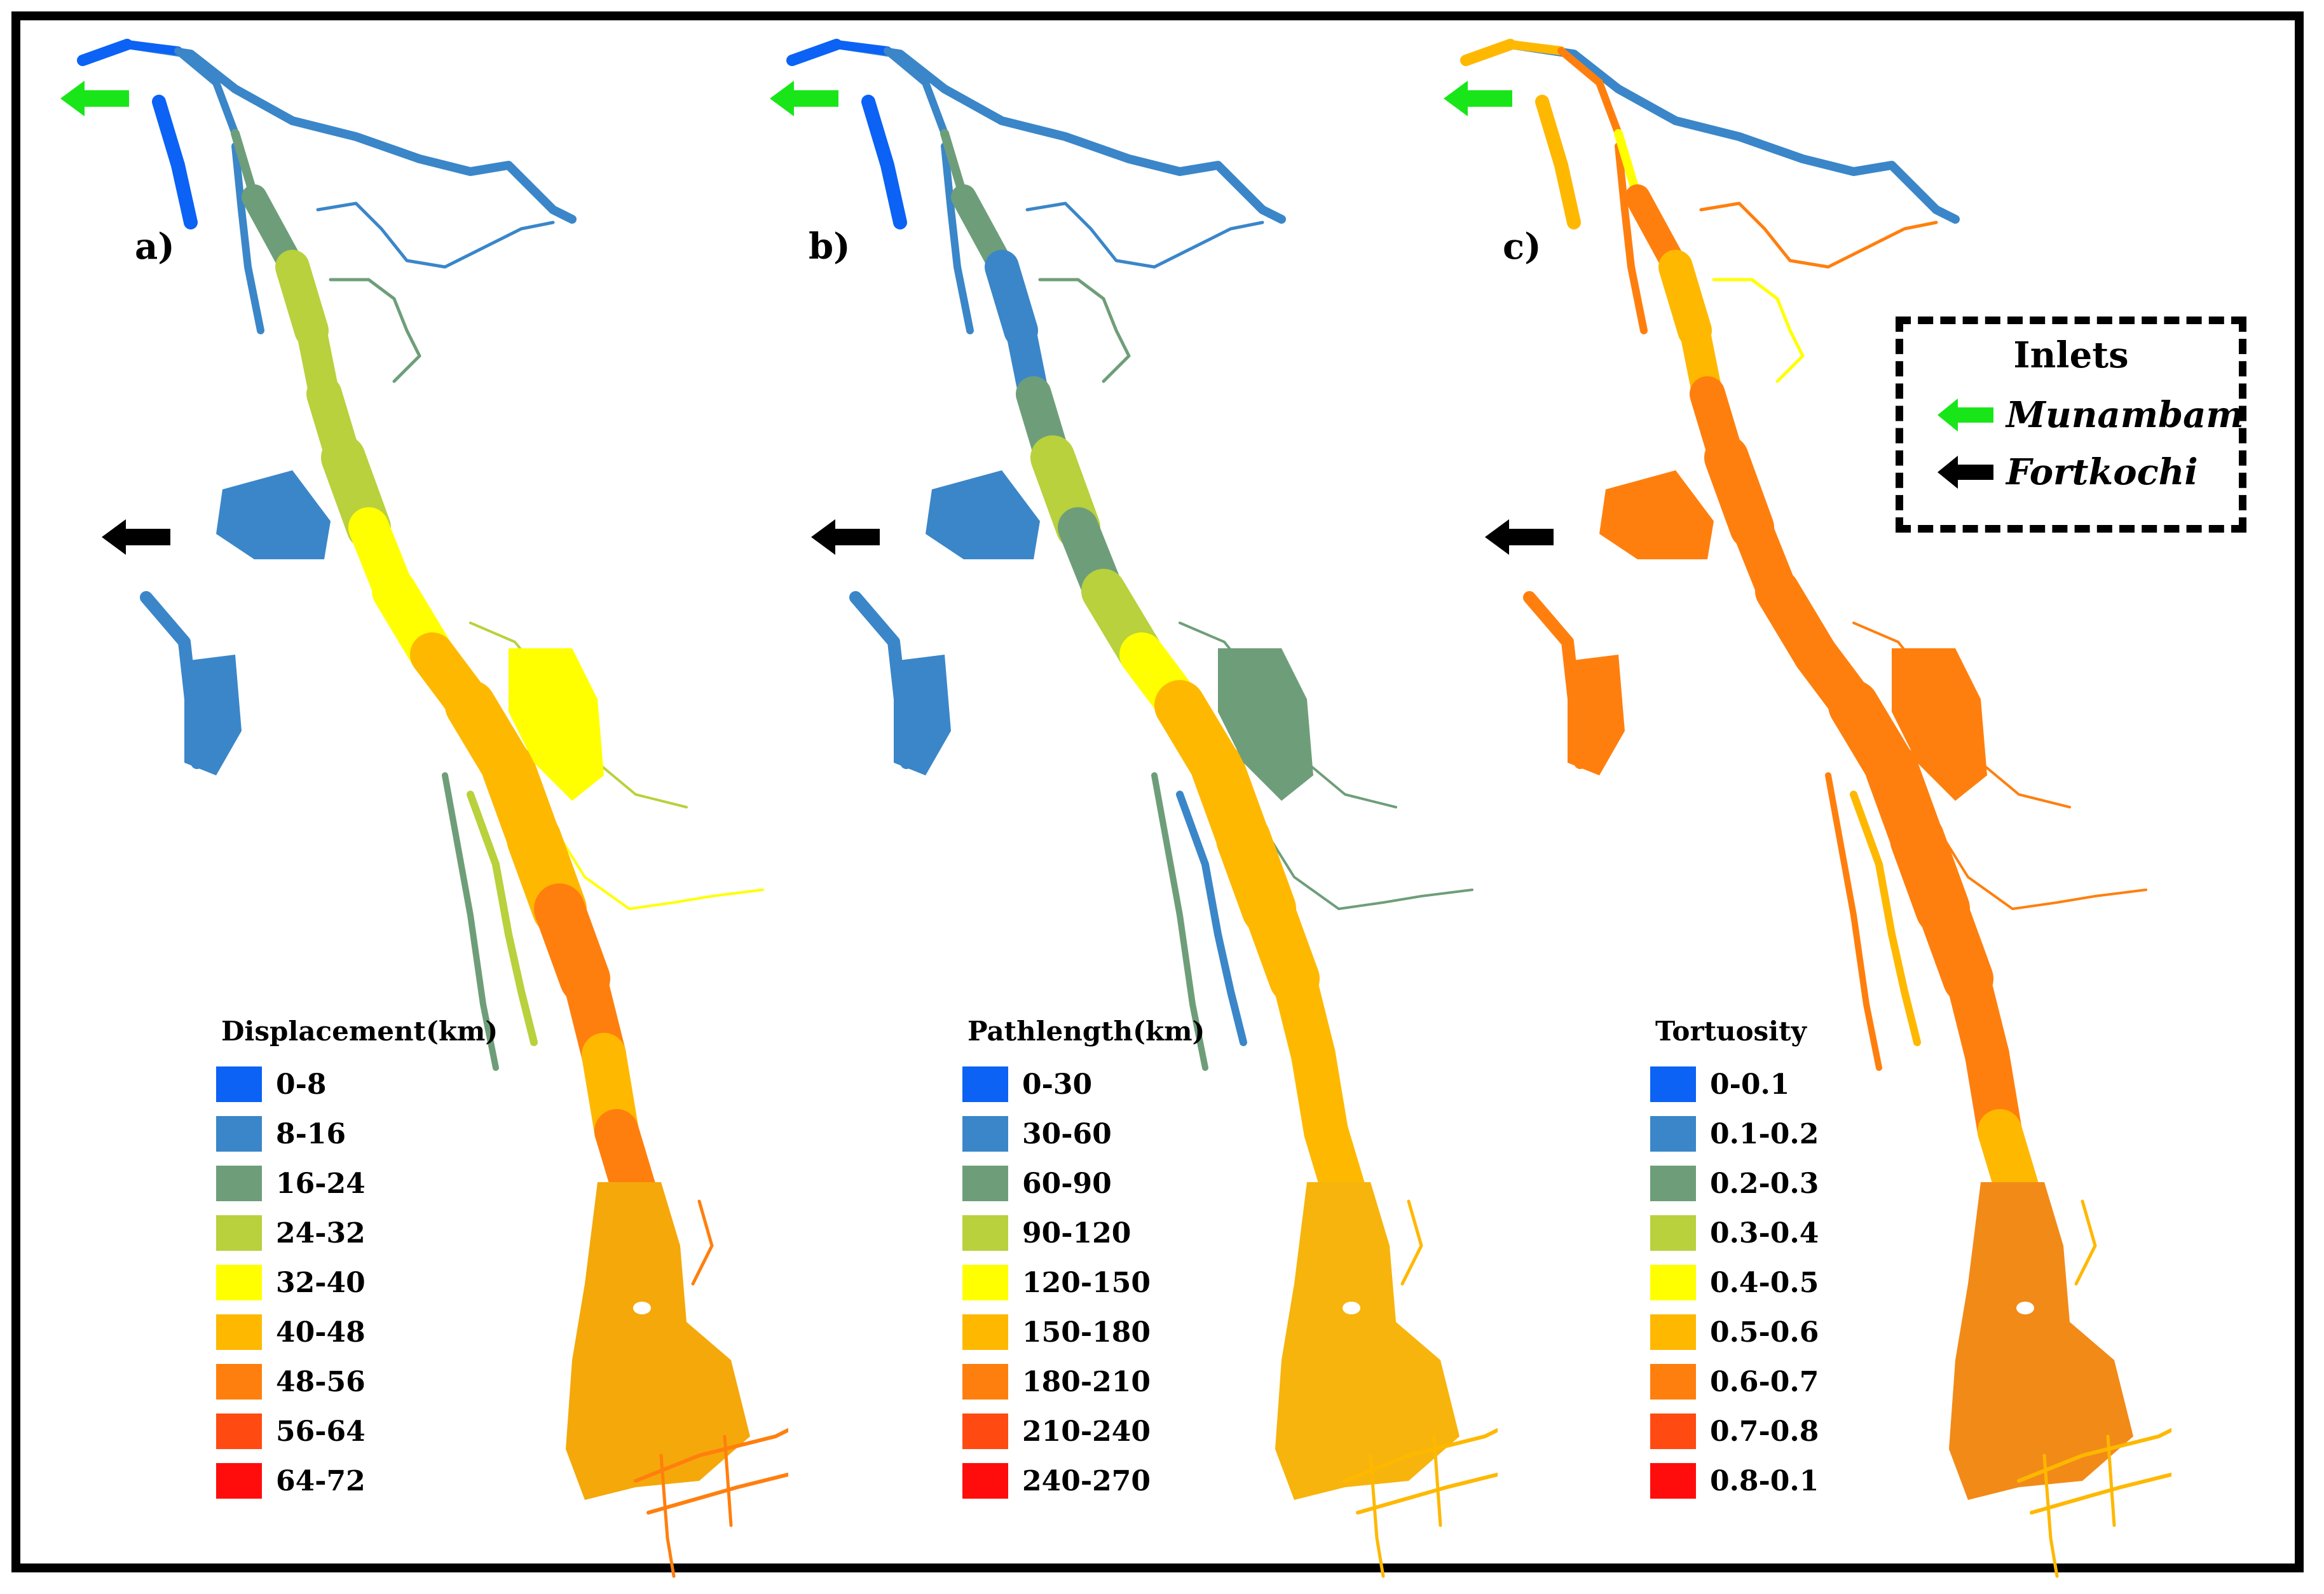 The height and width of the screenshot is (1594, 2324). I want to click on panel-label-c: c), so click(1522, 247).